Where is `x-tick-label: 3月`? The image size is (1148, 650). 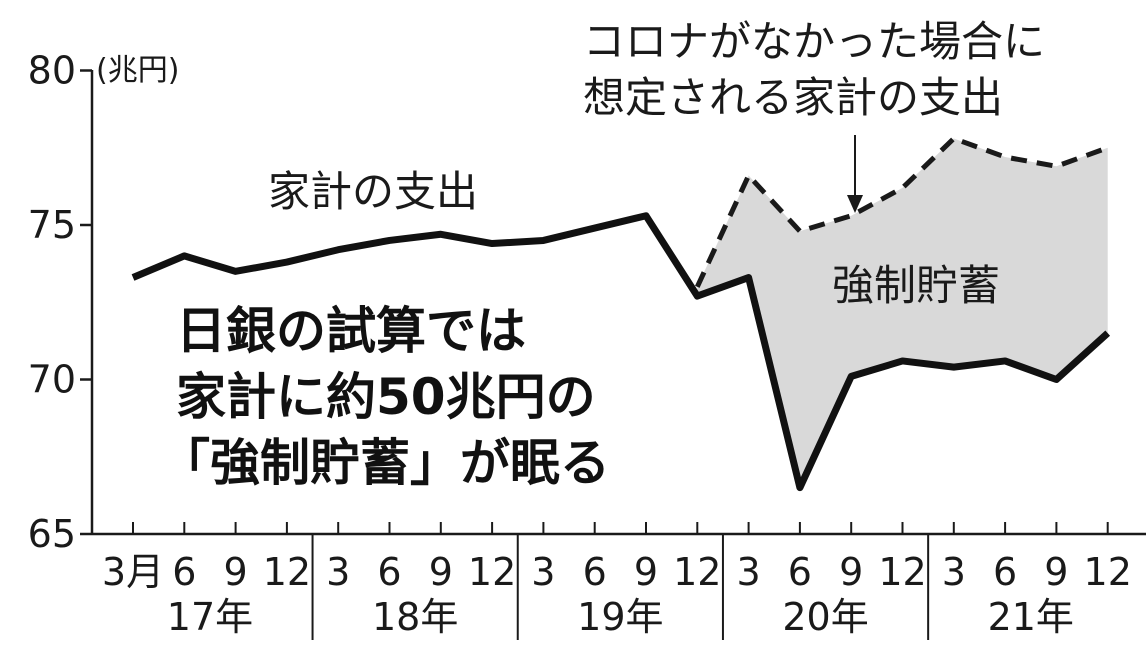
x-tick-label: 3月 is located at coordinates (133, 572).